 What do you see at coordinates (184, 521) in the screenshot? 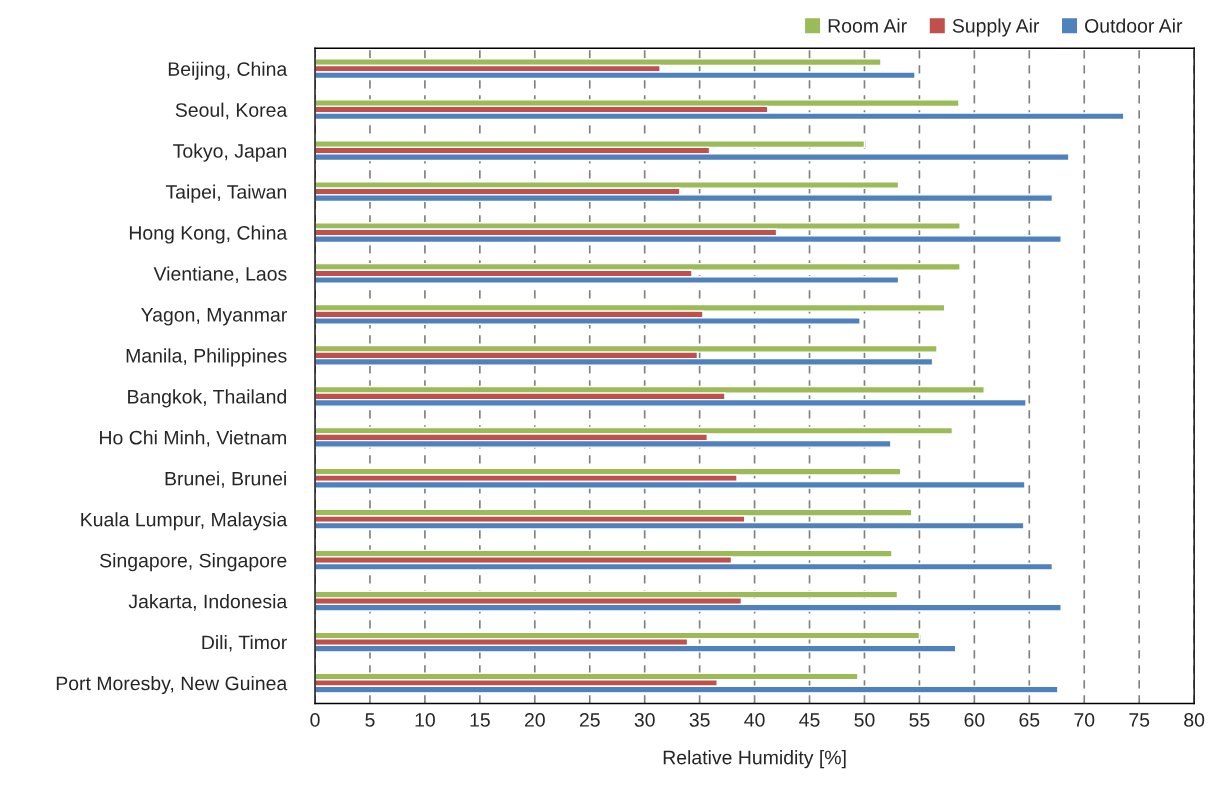
I see `y-tick-label: Kuala Lumpur, Malaysia` at bounding box center [184, 521].